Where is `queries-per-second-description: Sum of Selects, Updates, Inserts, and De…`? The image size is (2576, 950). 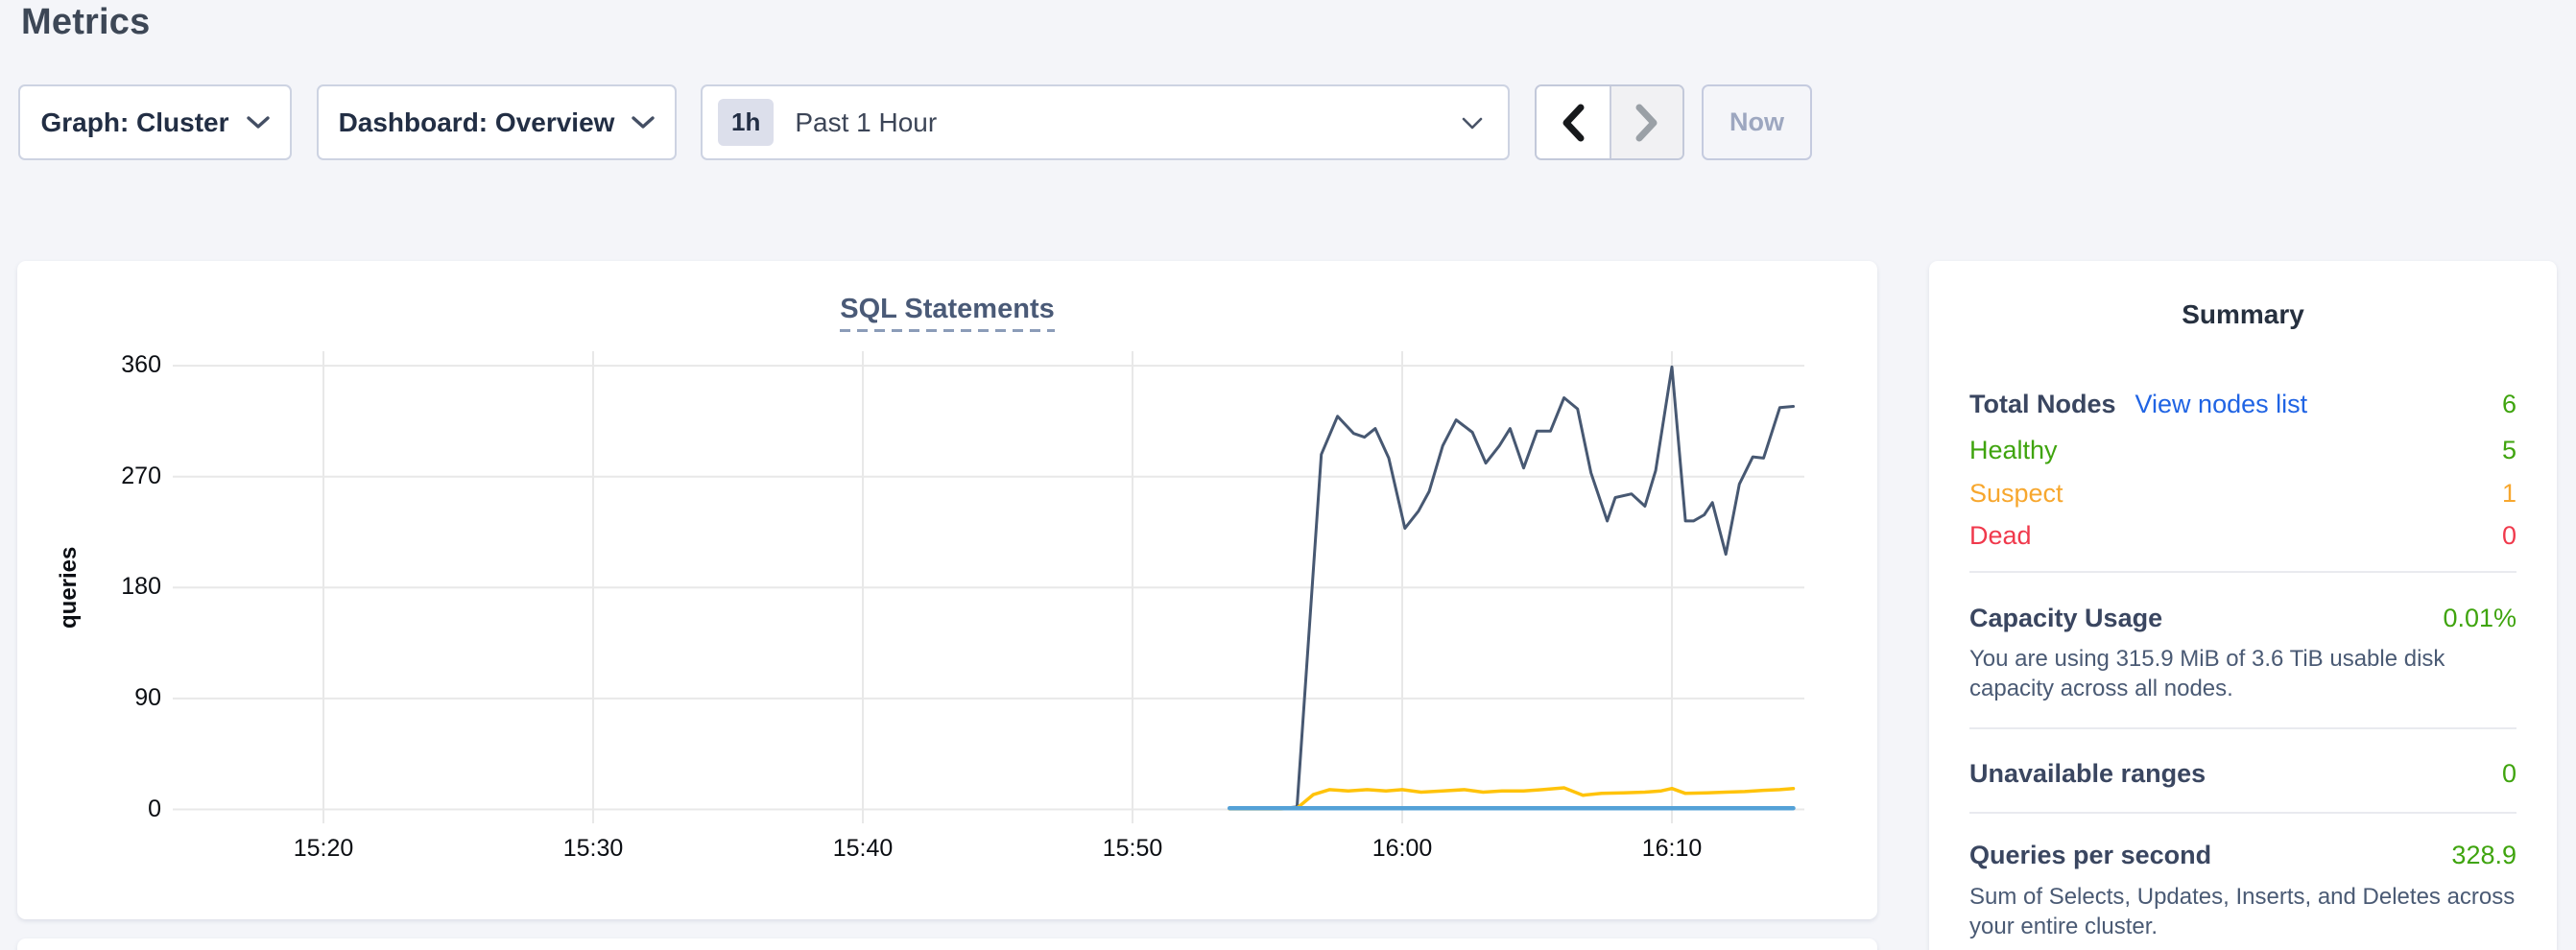
queries-per-second-description: Sum of Selects, Updates, Inserts, and De… is located at coordinates (2242, 911).